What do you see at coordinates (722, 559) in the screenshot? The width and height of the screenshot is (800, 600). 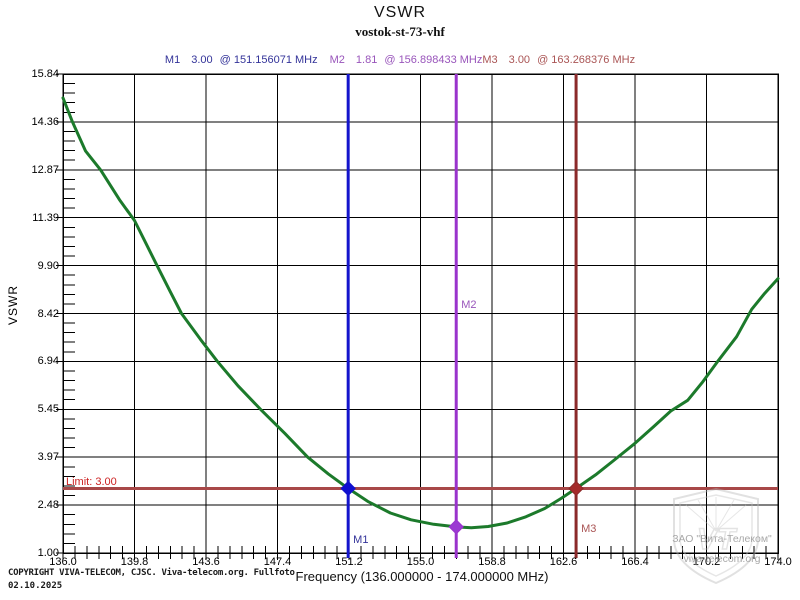 I see `watermark-site-text: viva-telecom.org` at bounding box center [722, 559].